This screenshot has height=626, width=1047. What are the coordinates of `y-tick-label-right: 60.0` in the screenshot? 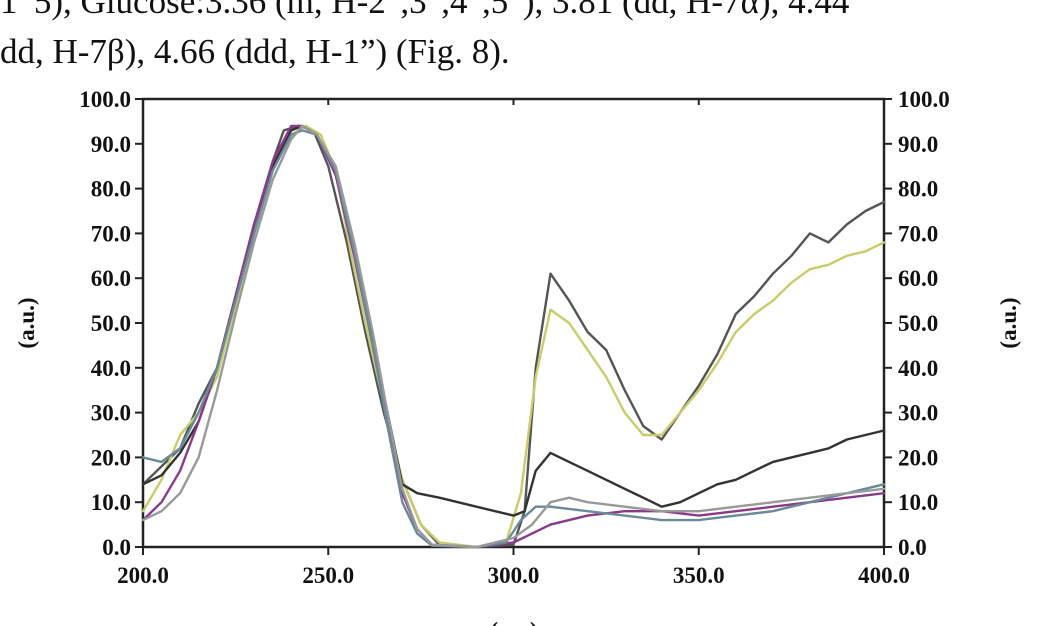 It's located at (918, 278).